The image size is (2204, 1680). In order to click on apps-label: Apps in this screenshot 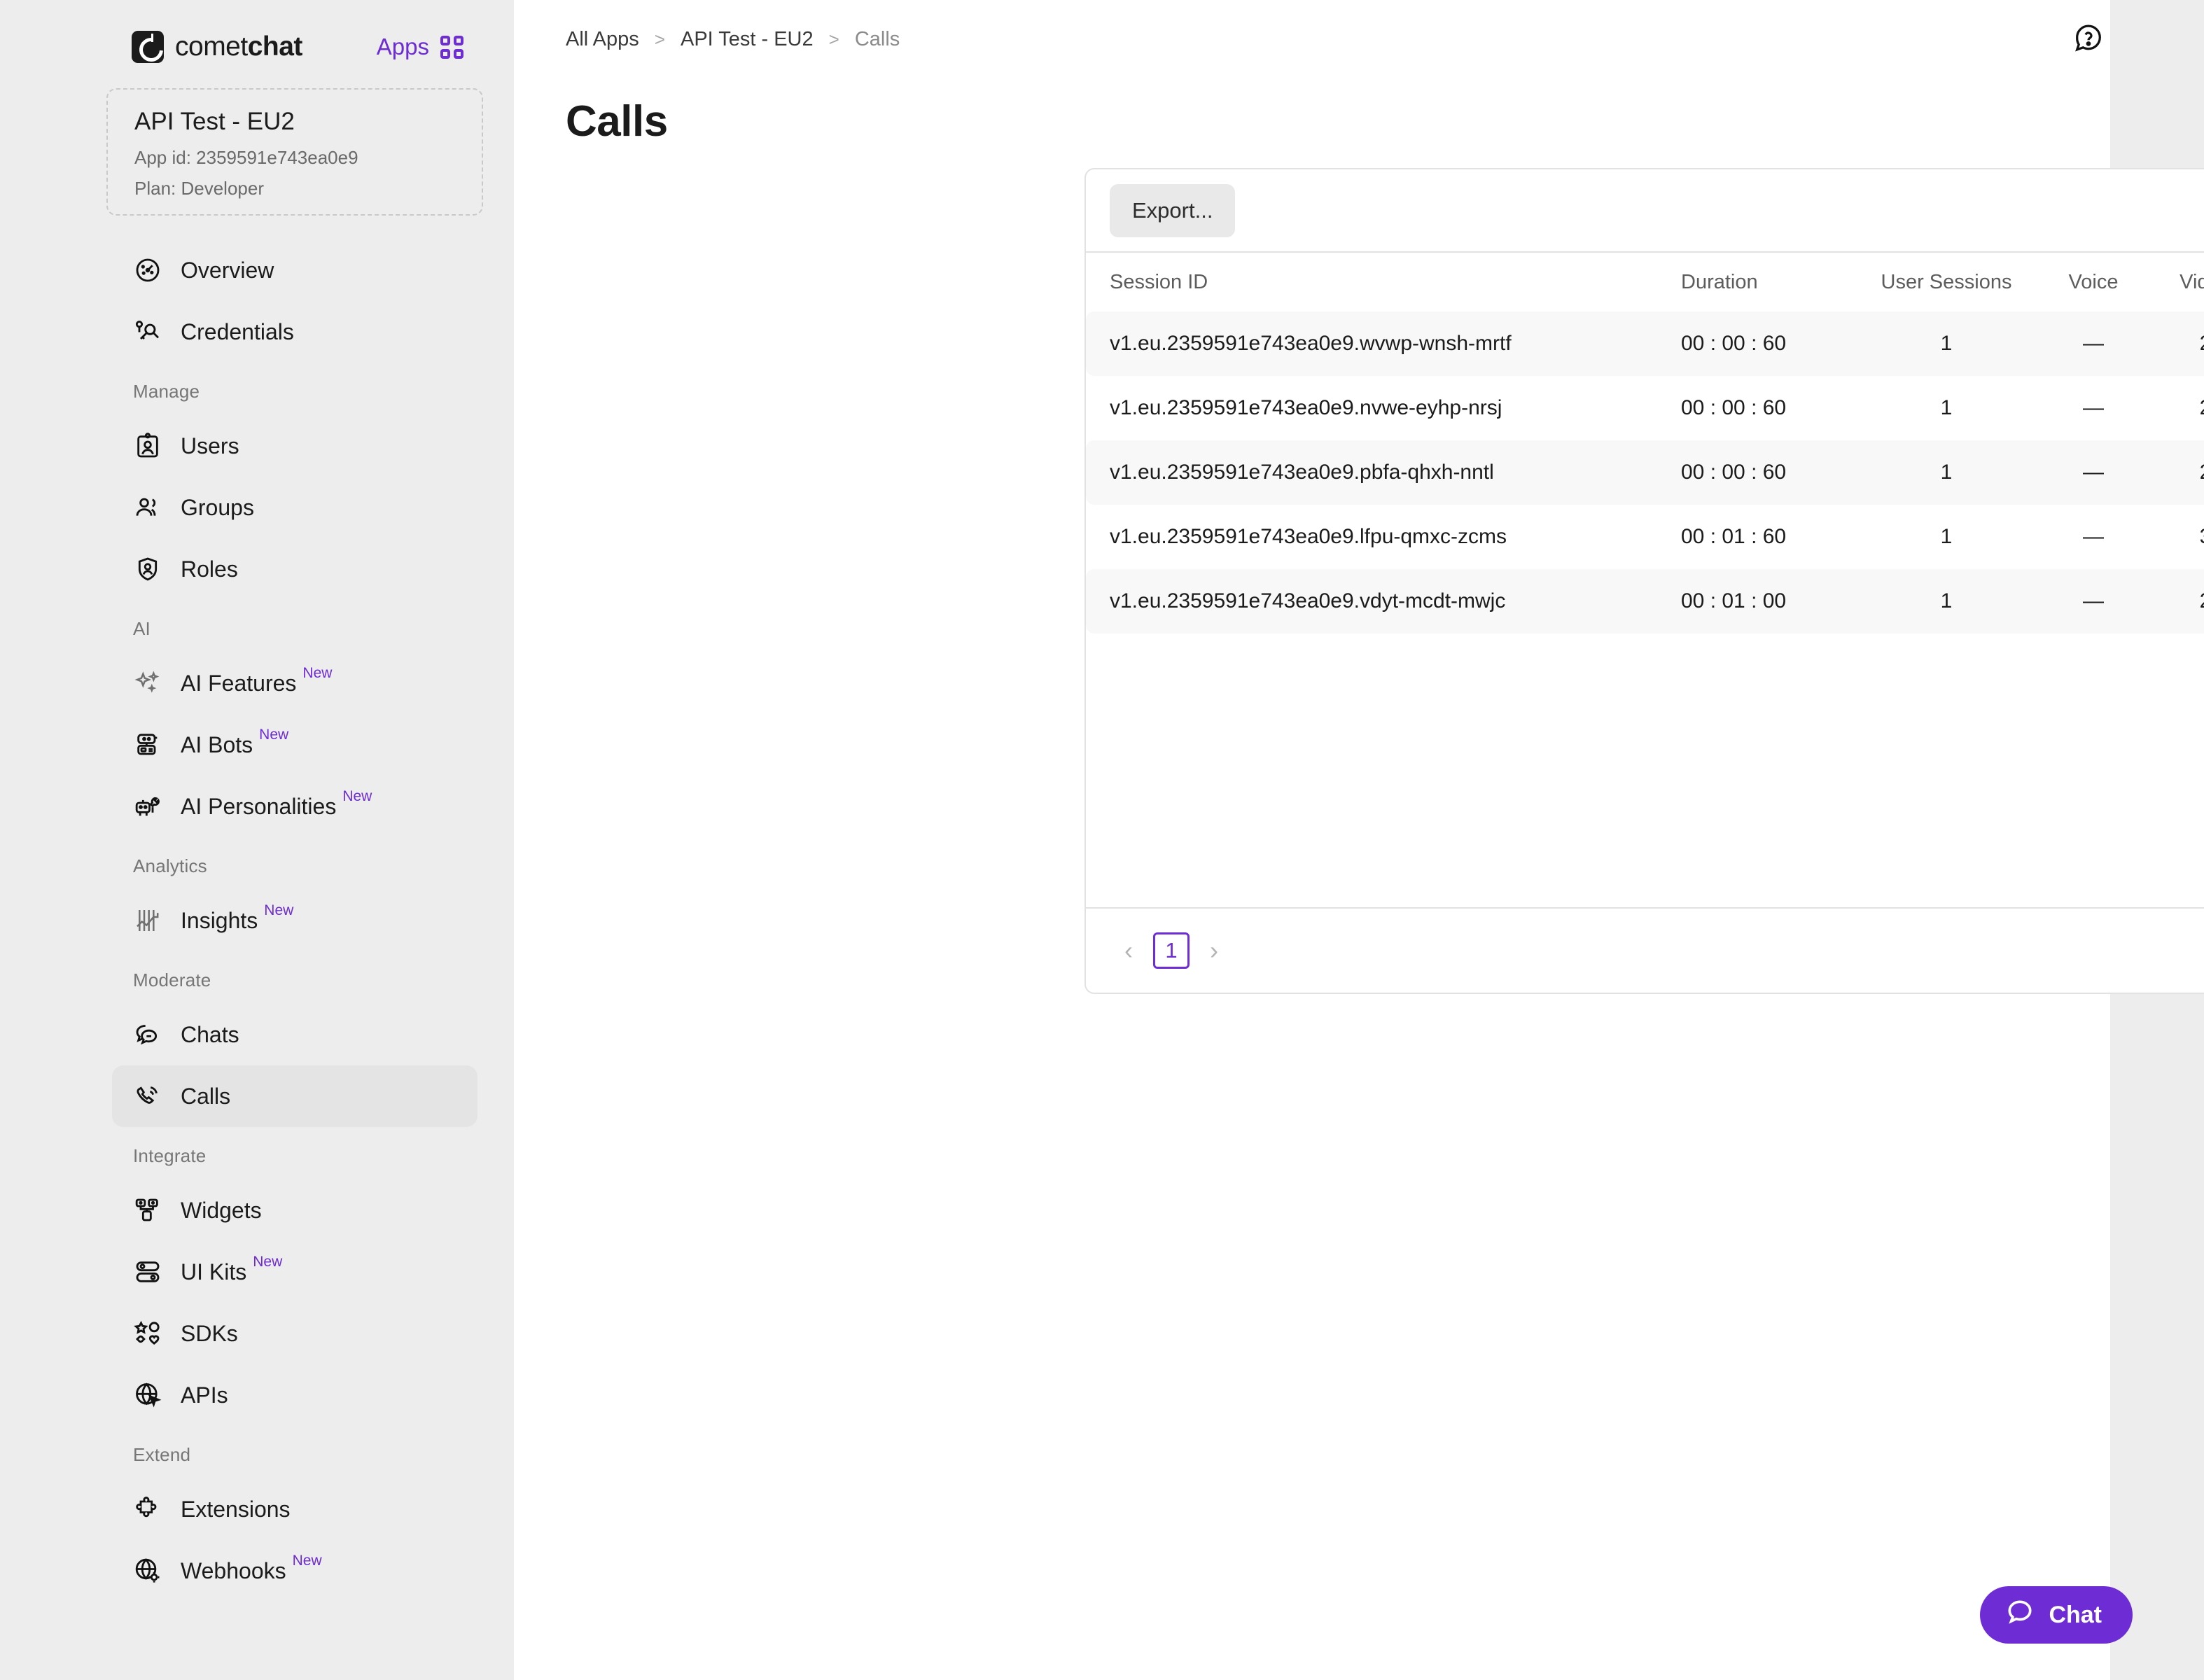, I will do `click(402, 46)`.